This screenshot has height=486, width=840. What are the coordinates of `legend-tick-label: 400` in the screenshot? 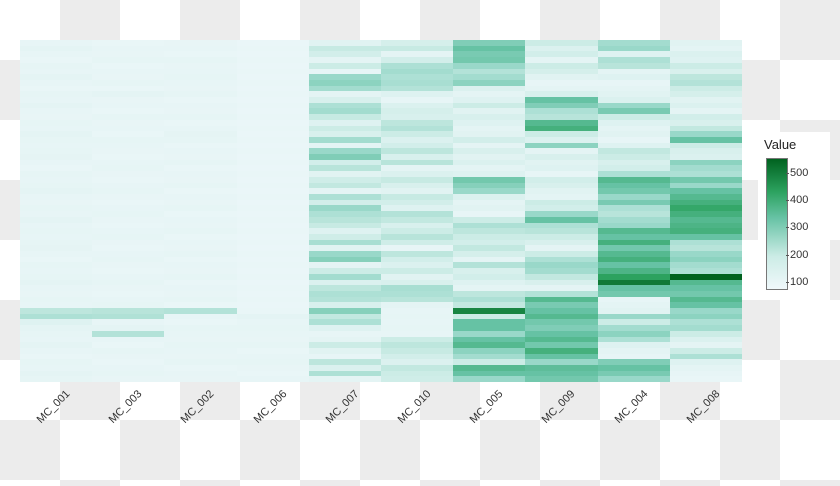 It's located at (797, 200).